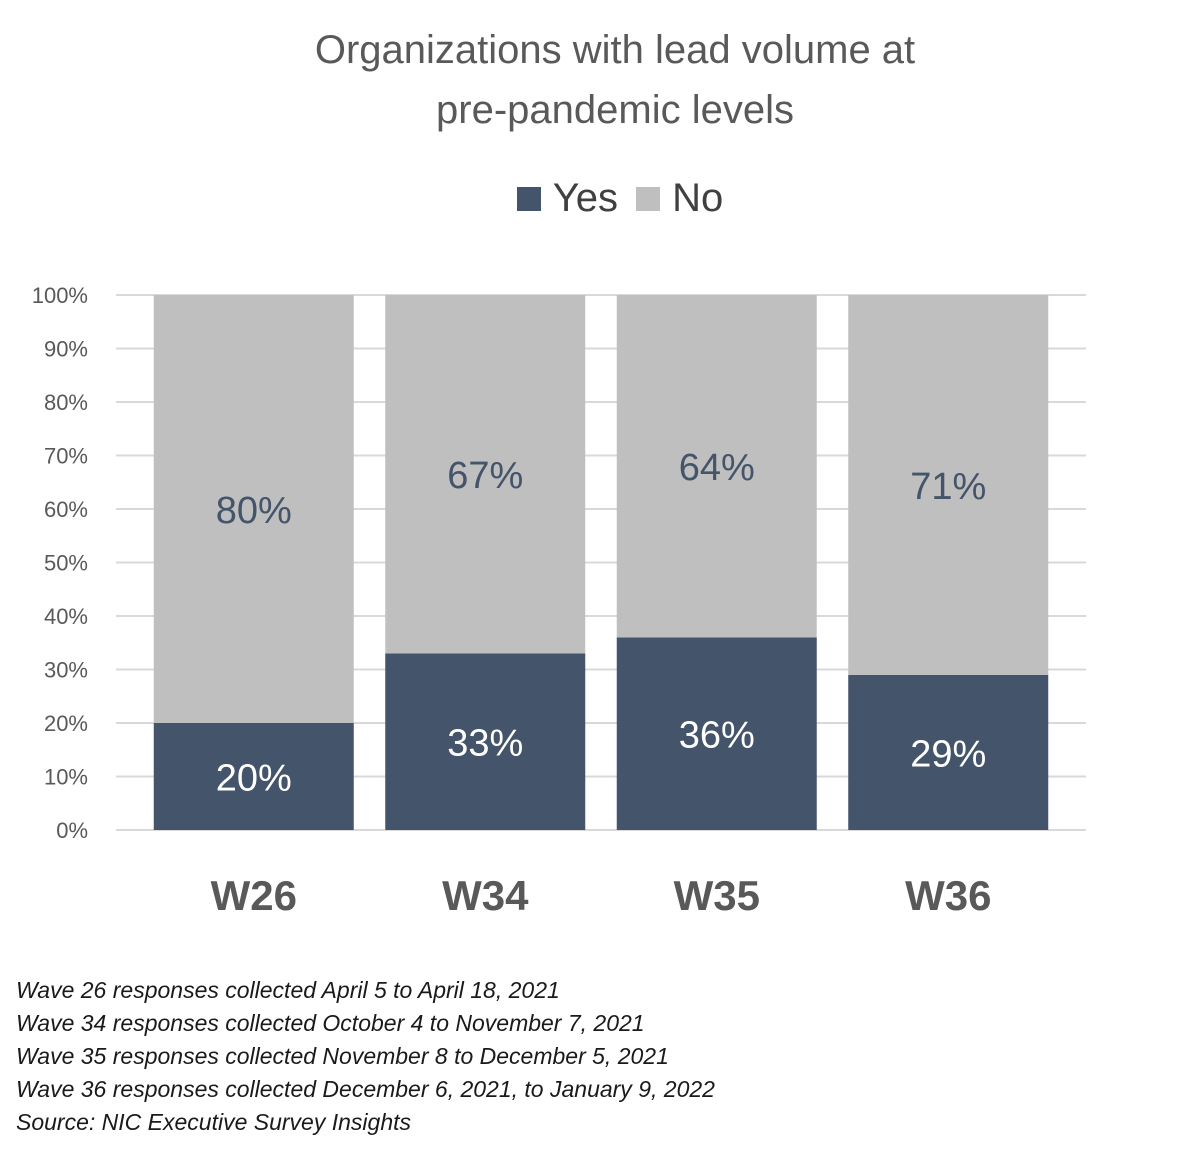 This screenshot has width=1204, height=1164. I want to click on x-tick-label: W26, so click(254, 895).